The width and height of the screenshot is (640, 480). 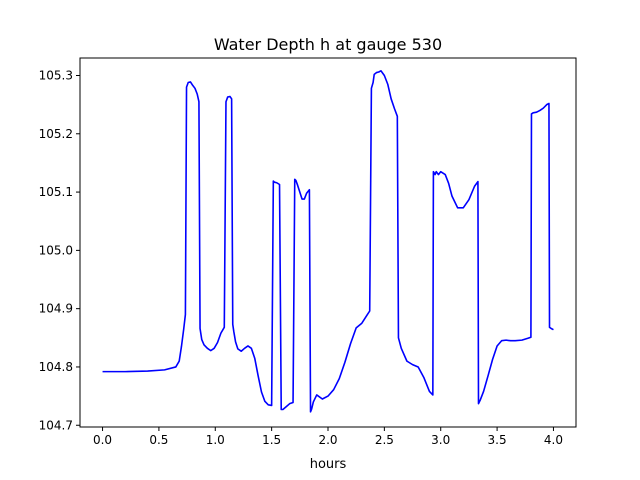 What do you see at coordinates (328, 44) in the screenshot?
I see `chart-title: Water Depth h at gauge 530` at bounding box center [328, 44].